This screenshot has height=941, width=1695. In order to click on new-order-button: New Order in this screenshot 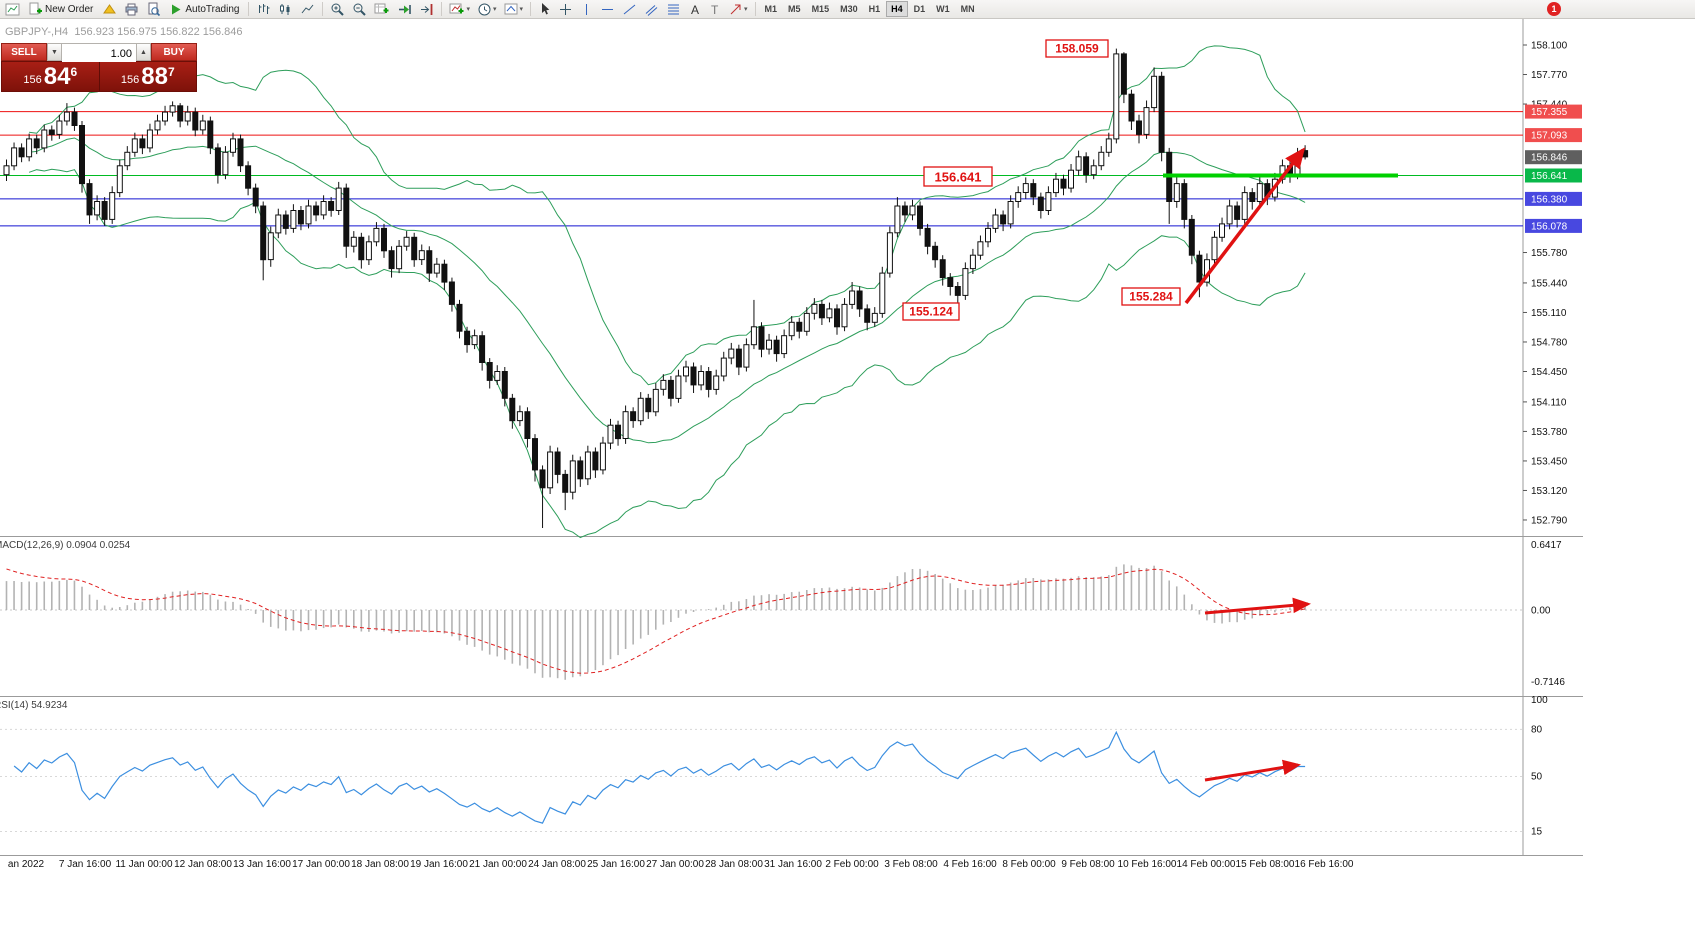, I will do `click(61, 9)`.